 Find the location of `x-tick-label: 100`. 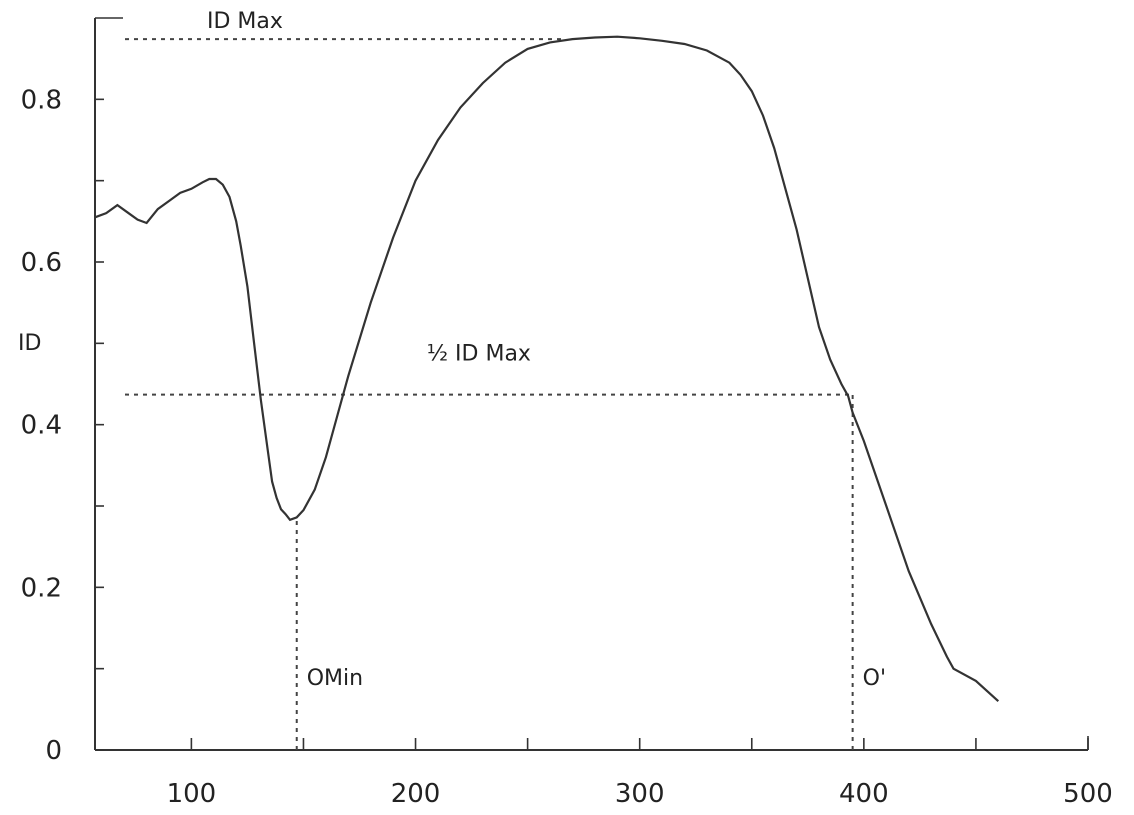

x-tick-label: 100 is located at coordinates (192, 794).